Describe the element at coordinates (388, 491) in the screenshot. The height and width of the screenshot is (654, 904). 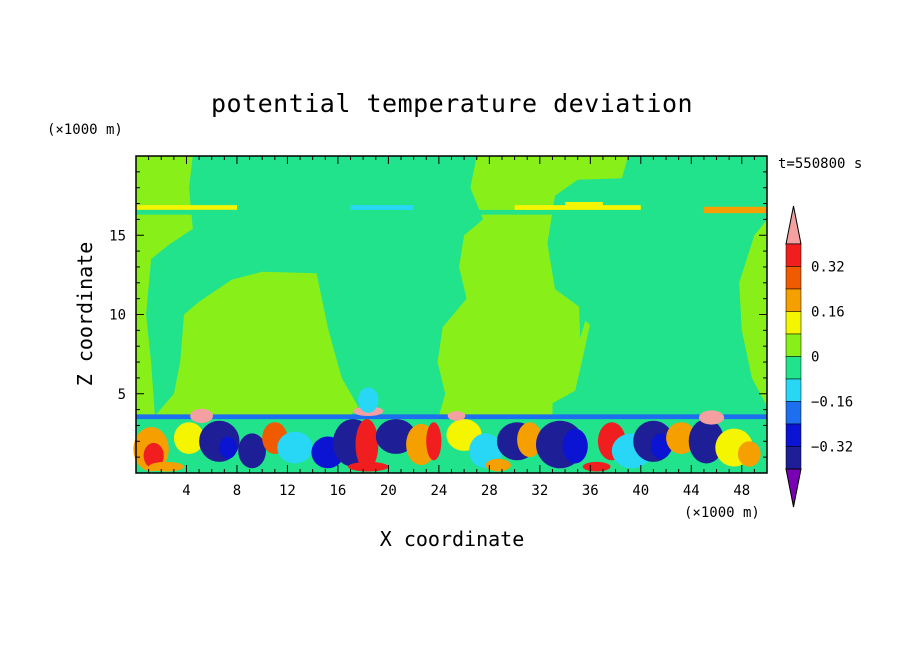
I see `x-tick-label: 20` at that location.